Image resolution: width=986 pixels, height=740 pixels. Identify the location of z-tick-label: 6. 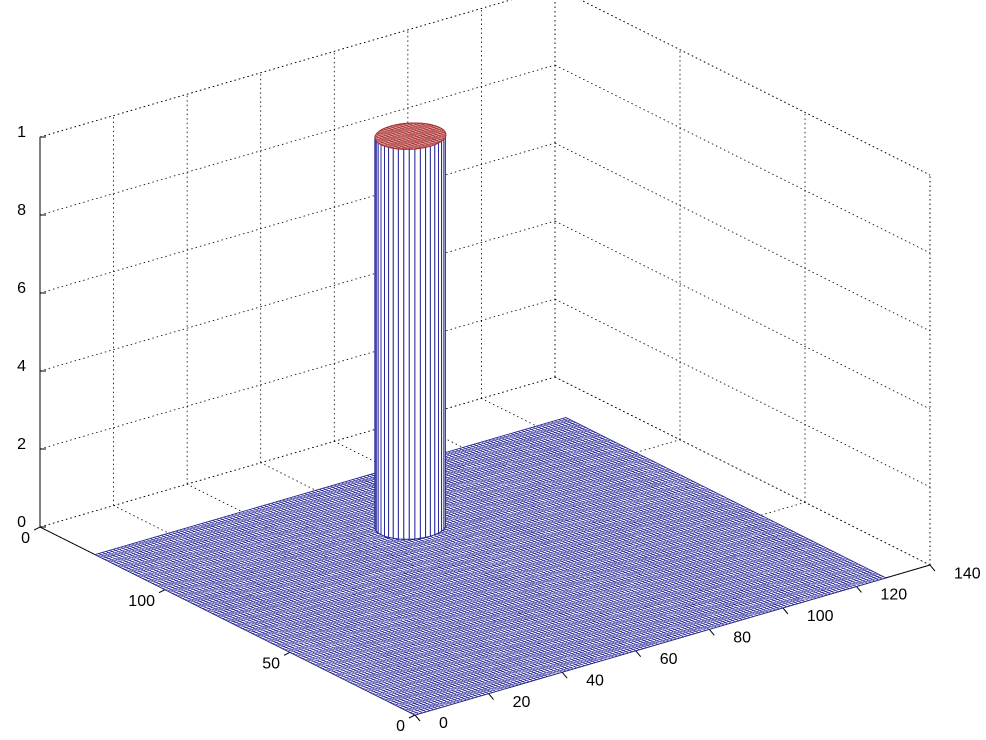
(21, 288).